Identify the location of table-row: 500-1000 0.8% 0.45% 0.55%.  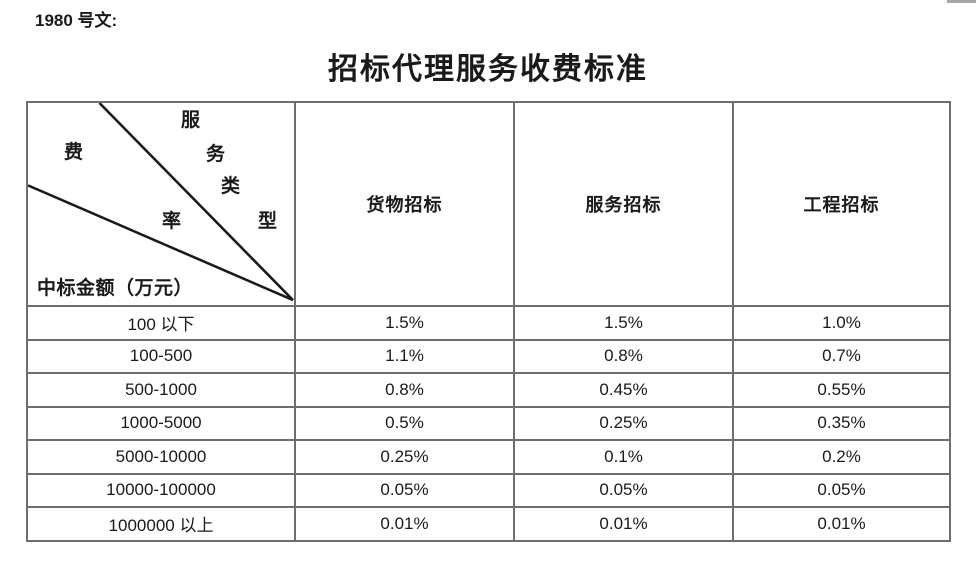
(488, 390).